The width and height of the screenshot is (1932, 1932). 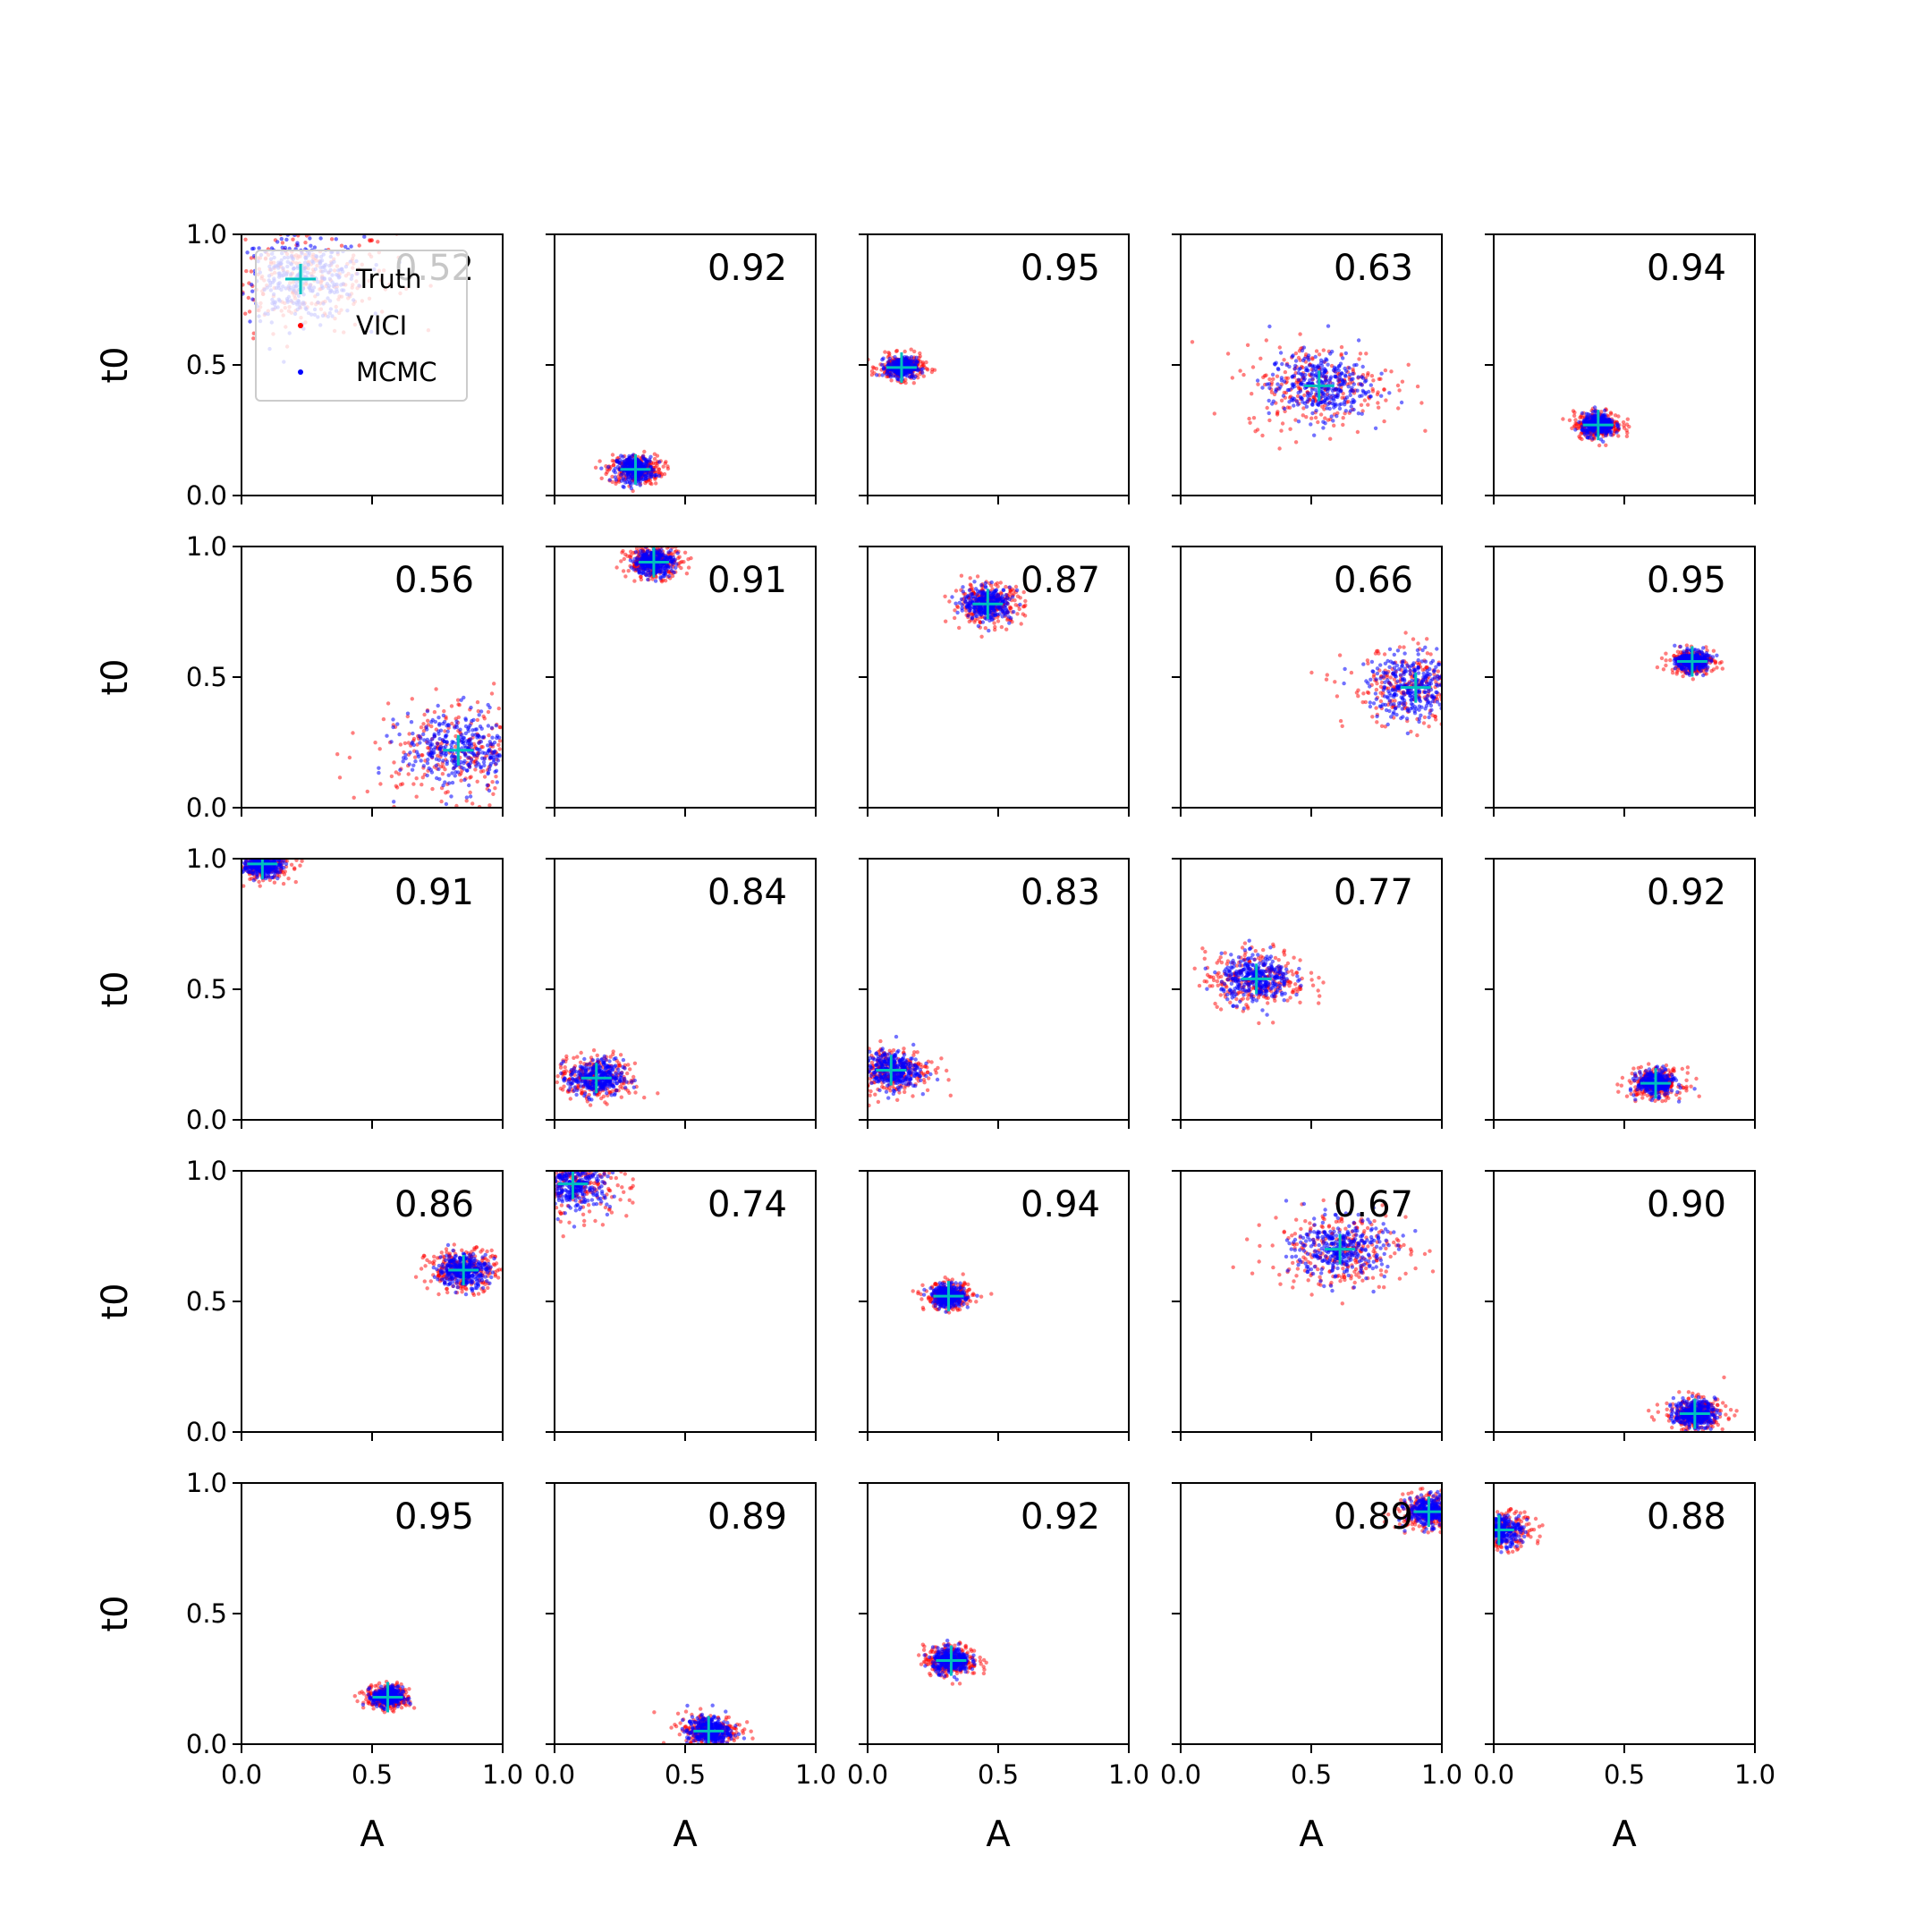 I want to click on truth-marker, so click(x=988, y=604).